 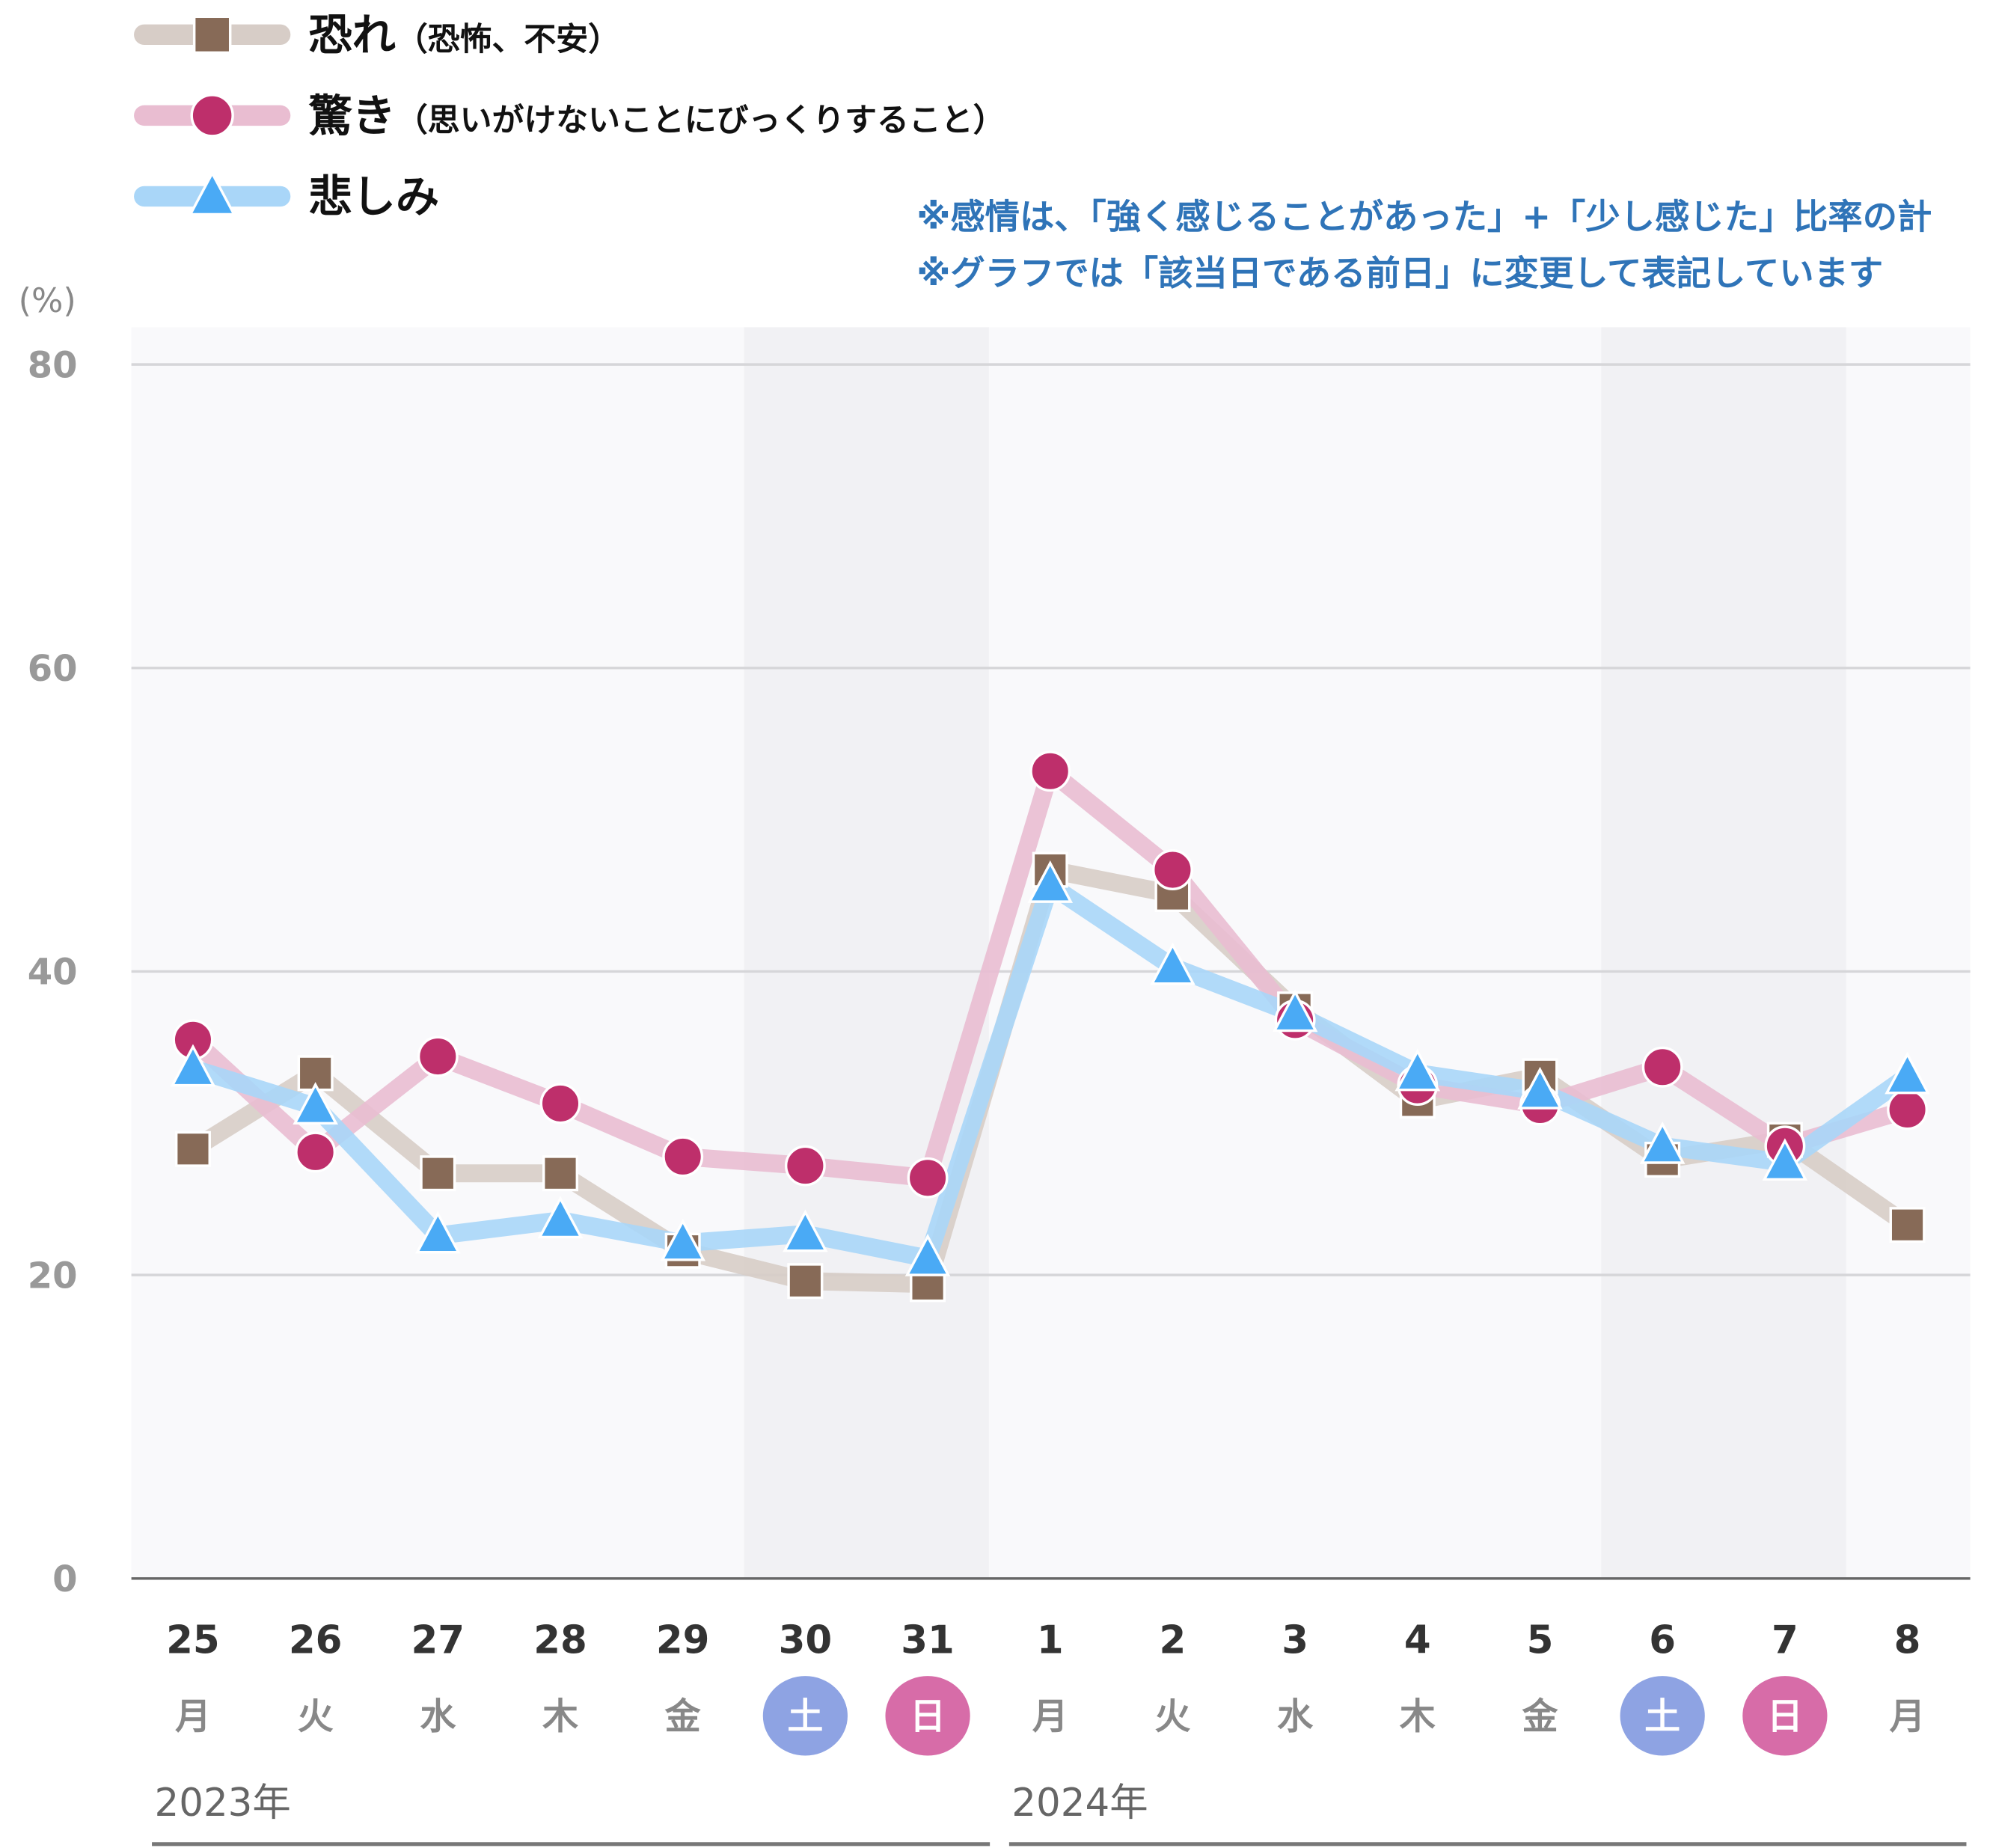 I want to click on note-line-2: ※グラフでは「該当日である前日」に変更して表記しています, so click(x=1399, y=273).